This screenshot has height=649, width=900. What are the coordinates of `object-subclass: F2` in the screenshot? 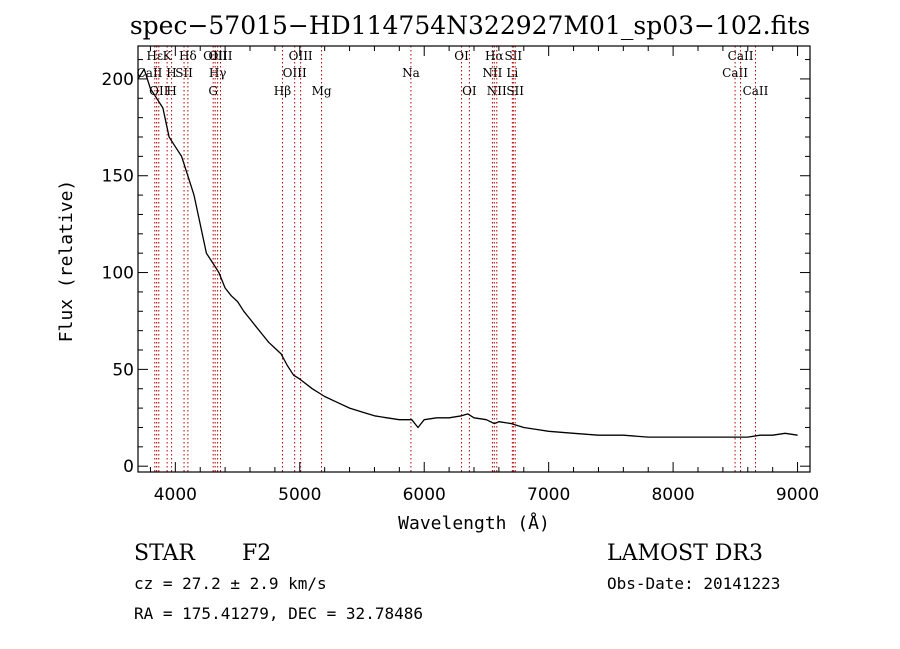 It's located at (256, 553).